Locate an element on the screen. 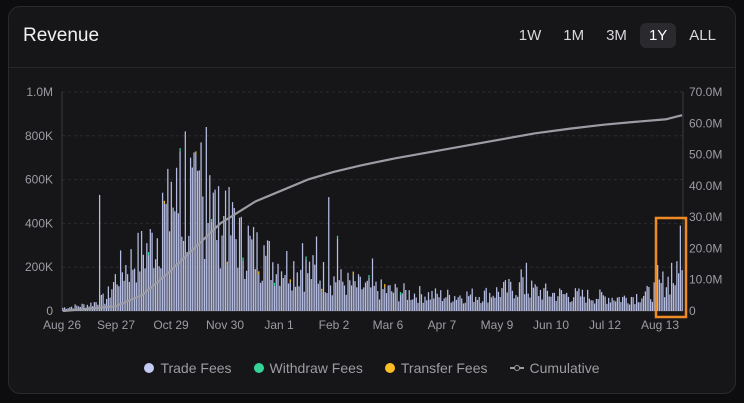 The width and height of the screenshot is (744, 403). range-button-1y: 1Y is located at coordinates (658, 35).